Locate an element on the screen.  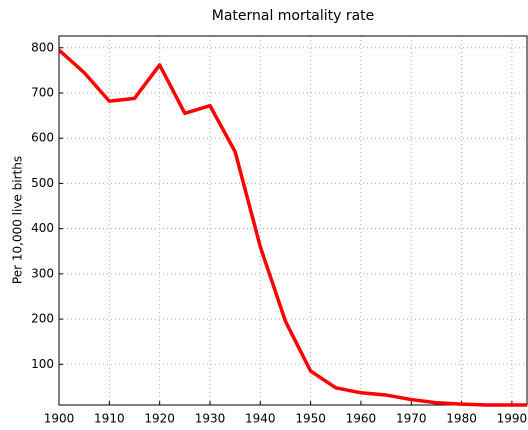
y-tick-label: 200 is located at coordinates (42, 319).